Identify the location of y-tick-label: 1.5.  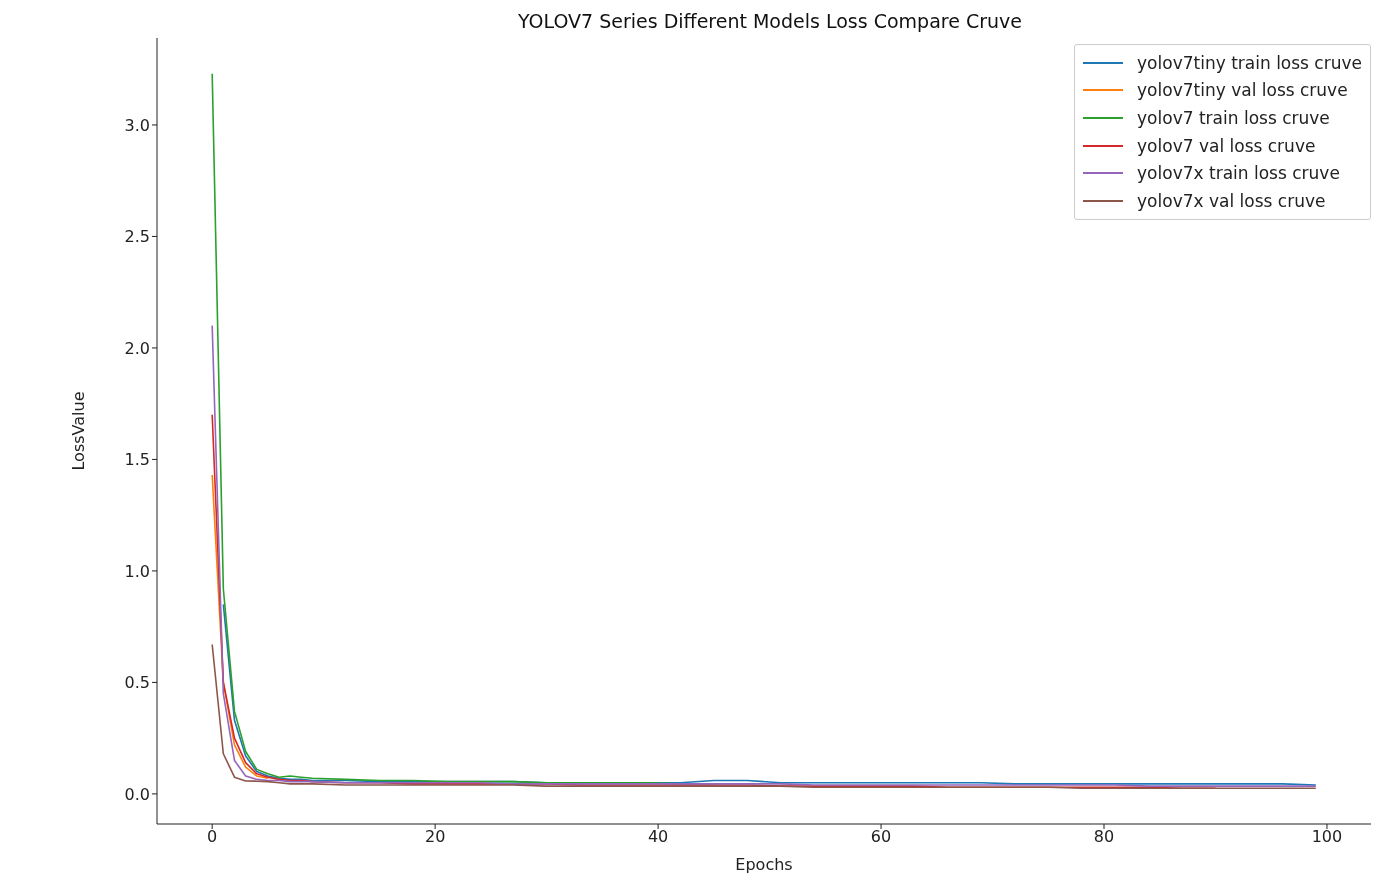
(137, 460).